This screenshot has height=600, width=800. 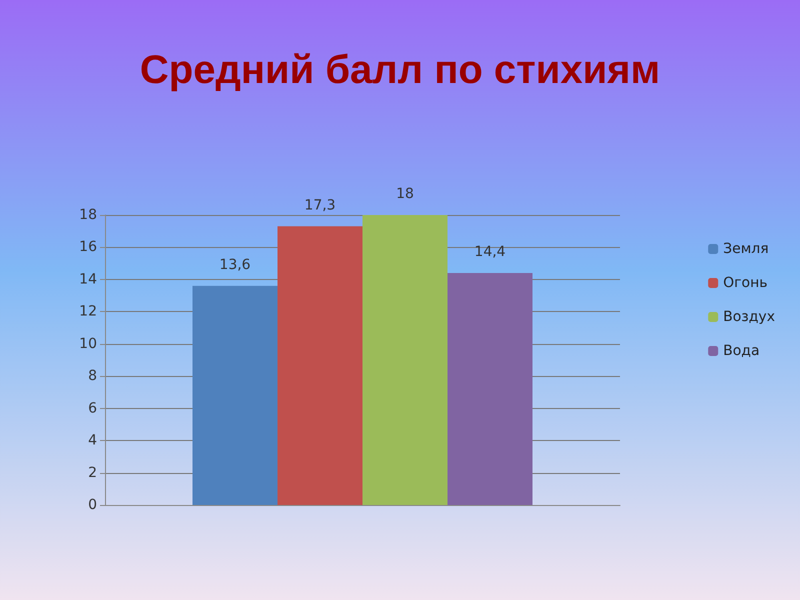 What do you see at coordinates (88, 279) in the screenshot?
I see `y-tick-label: 14` at bounding box center [88, 279].